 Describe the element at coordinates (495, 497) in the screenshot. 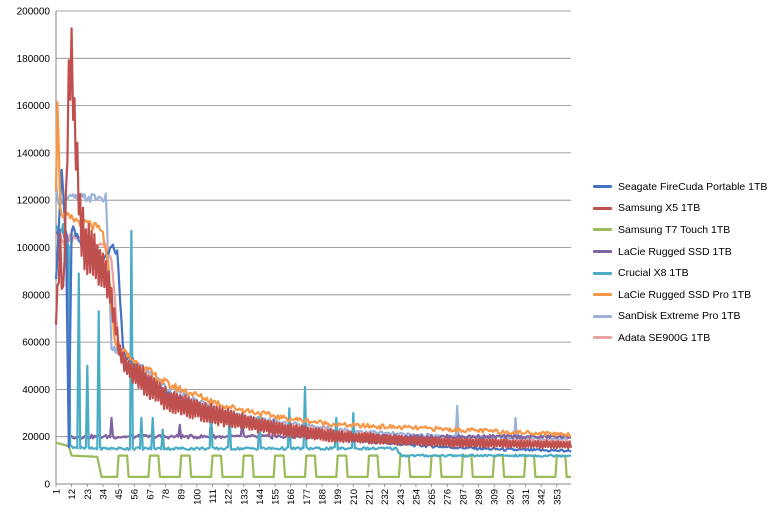

I see `x-tick-label: 309` at that location.